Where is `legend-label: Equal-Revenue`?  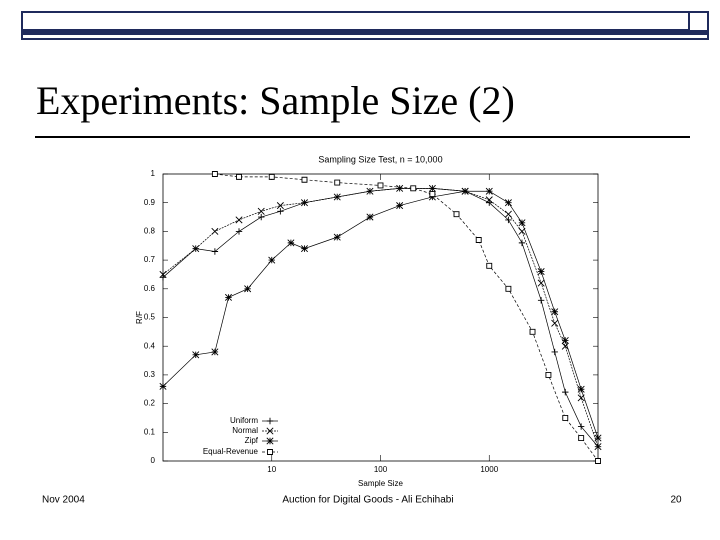
legend-label: Equal-Revenue is located at coordinates (231, 451).